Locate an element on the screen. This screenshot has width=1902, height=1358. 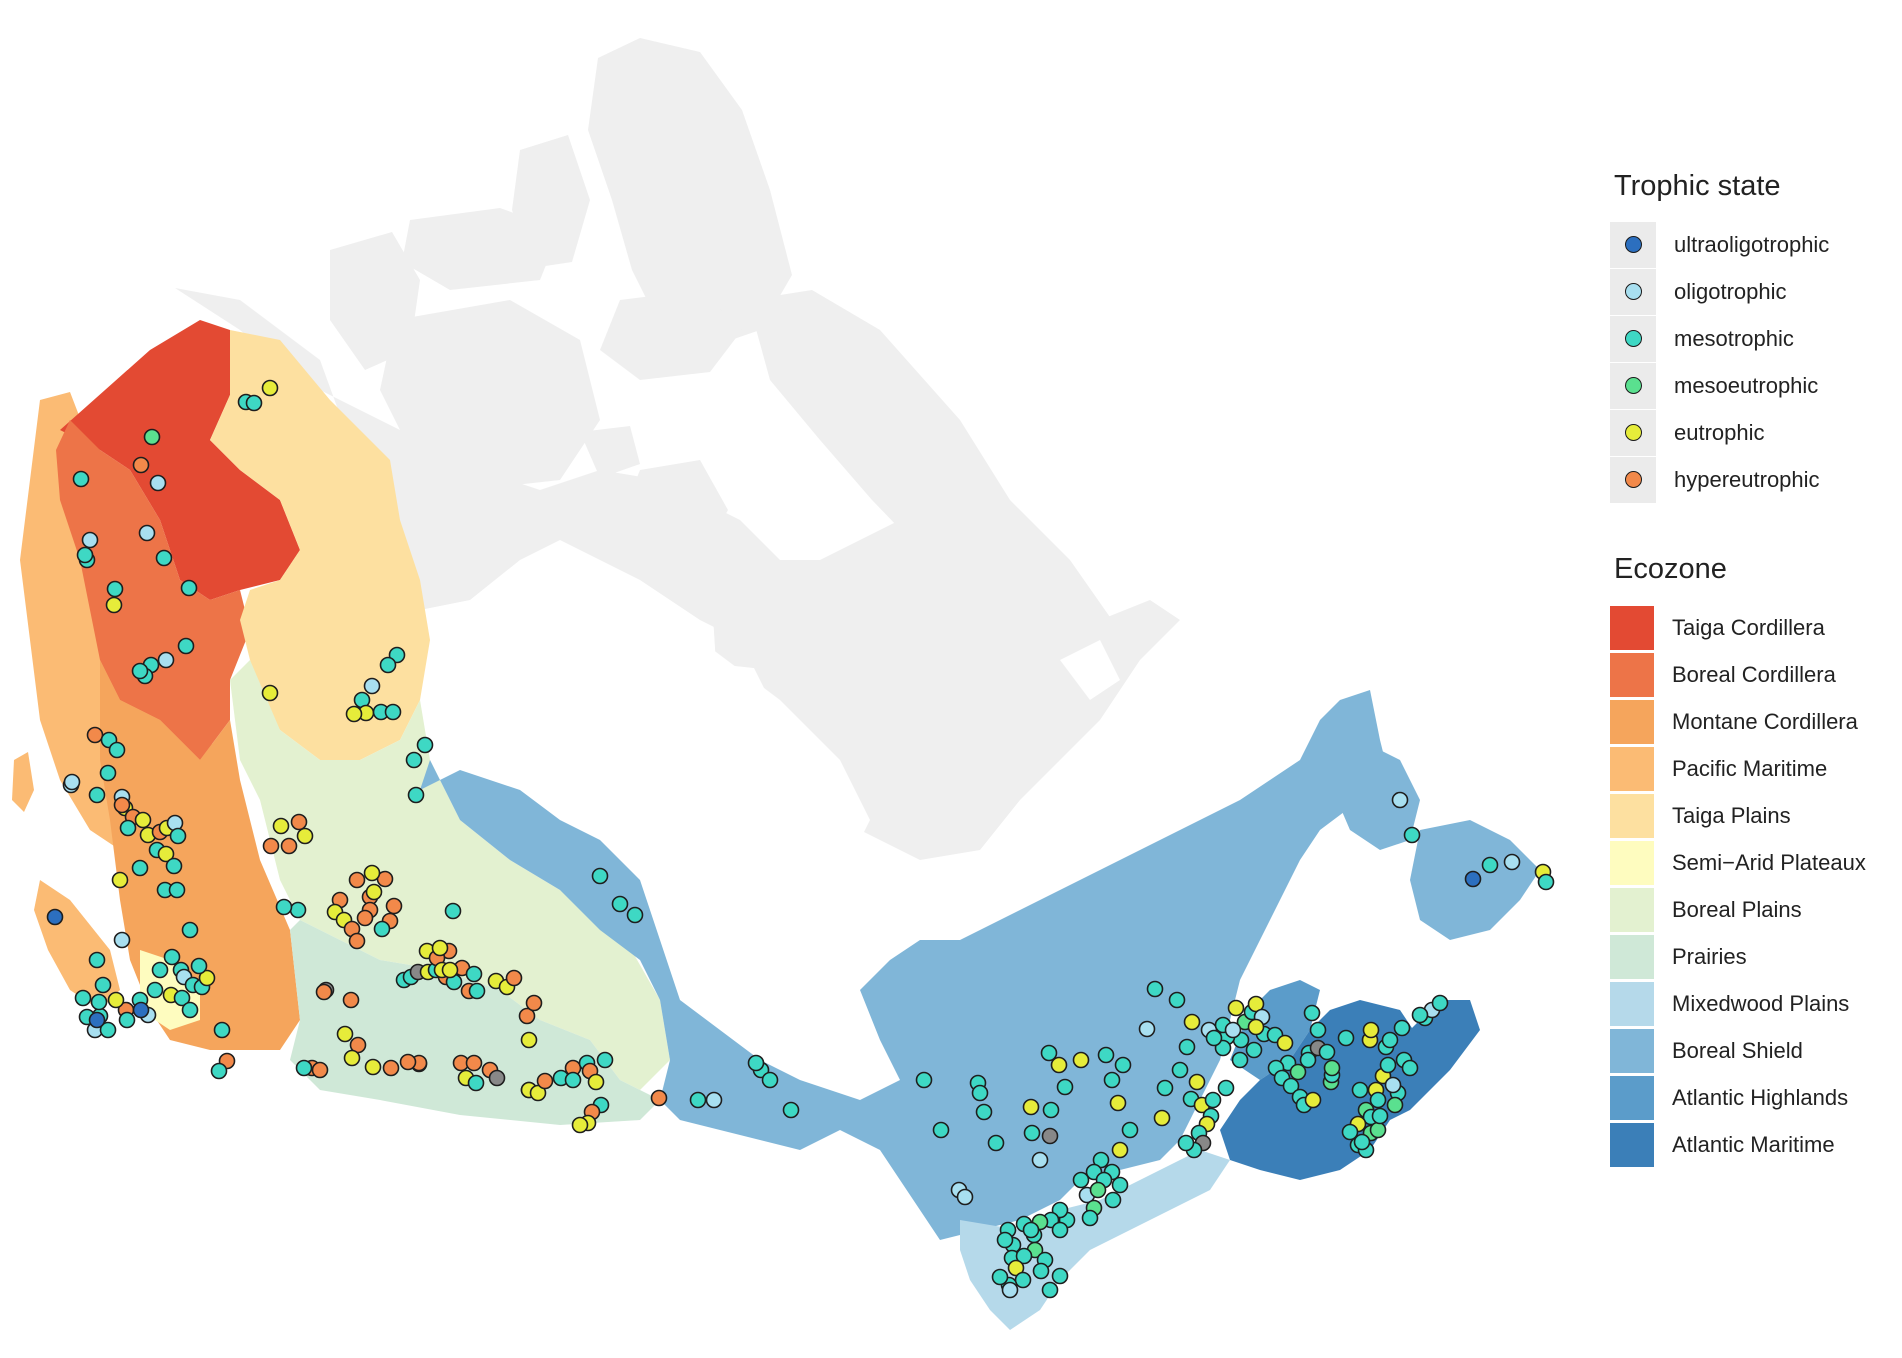
legend-label: Boreal Cordillera is located at coordinates (1754, 674).